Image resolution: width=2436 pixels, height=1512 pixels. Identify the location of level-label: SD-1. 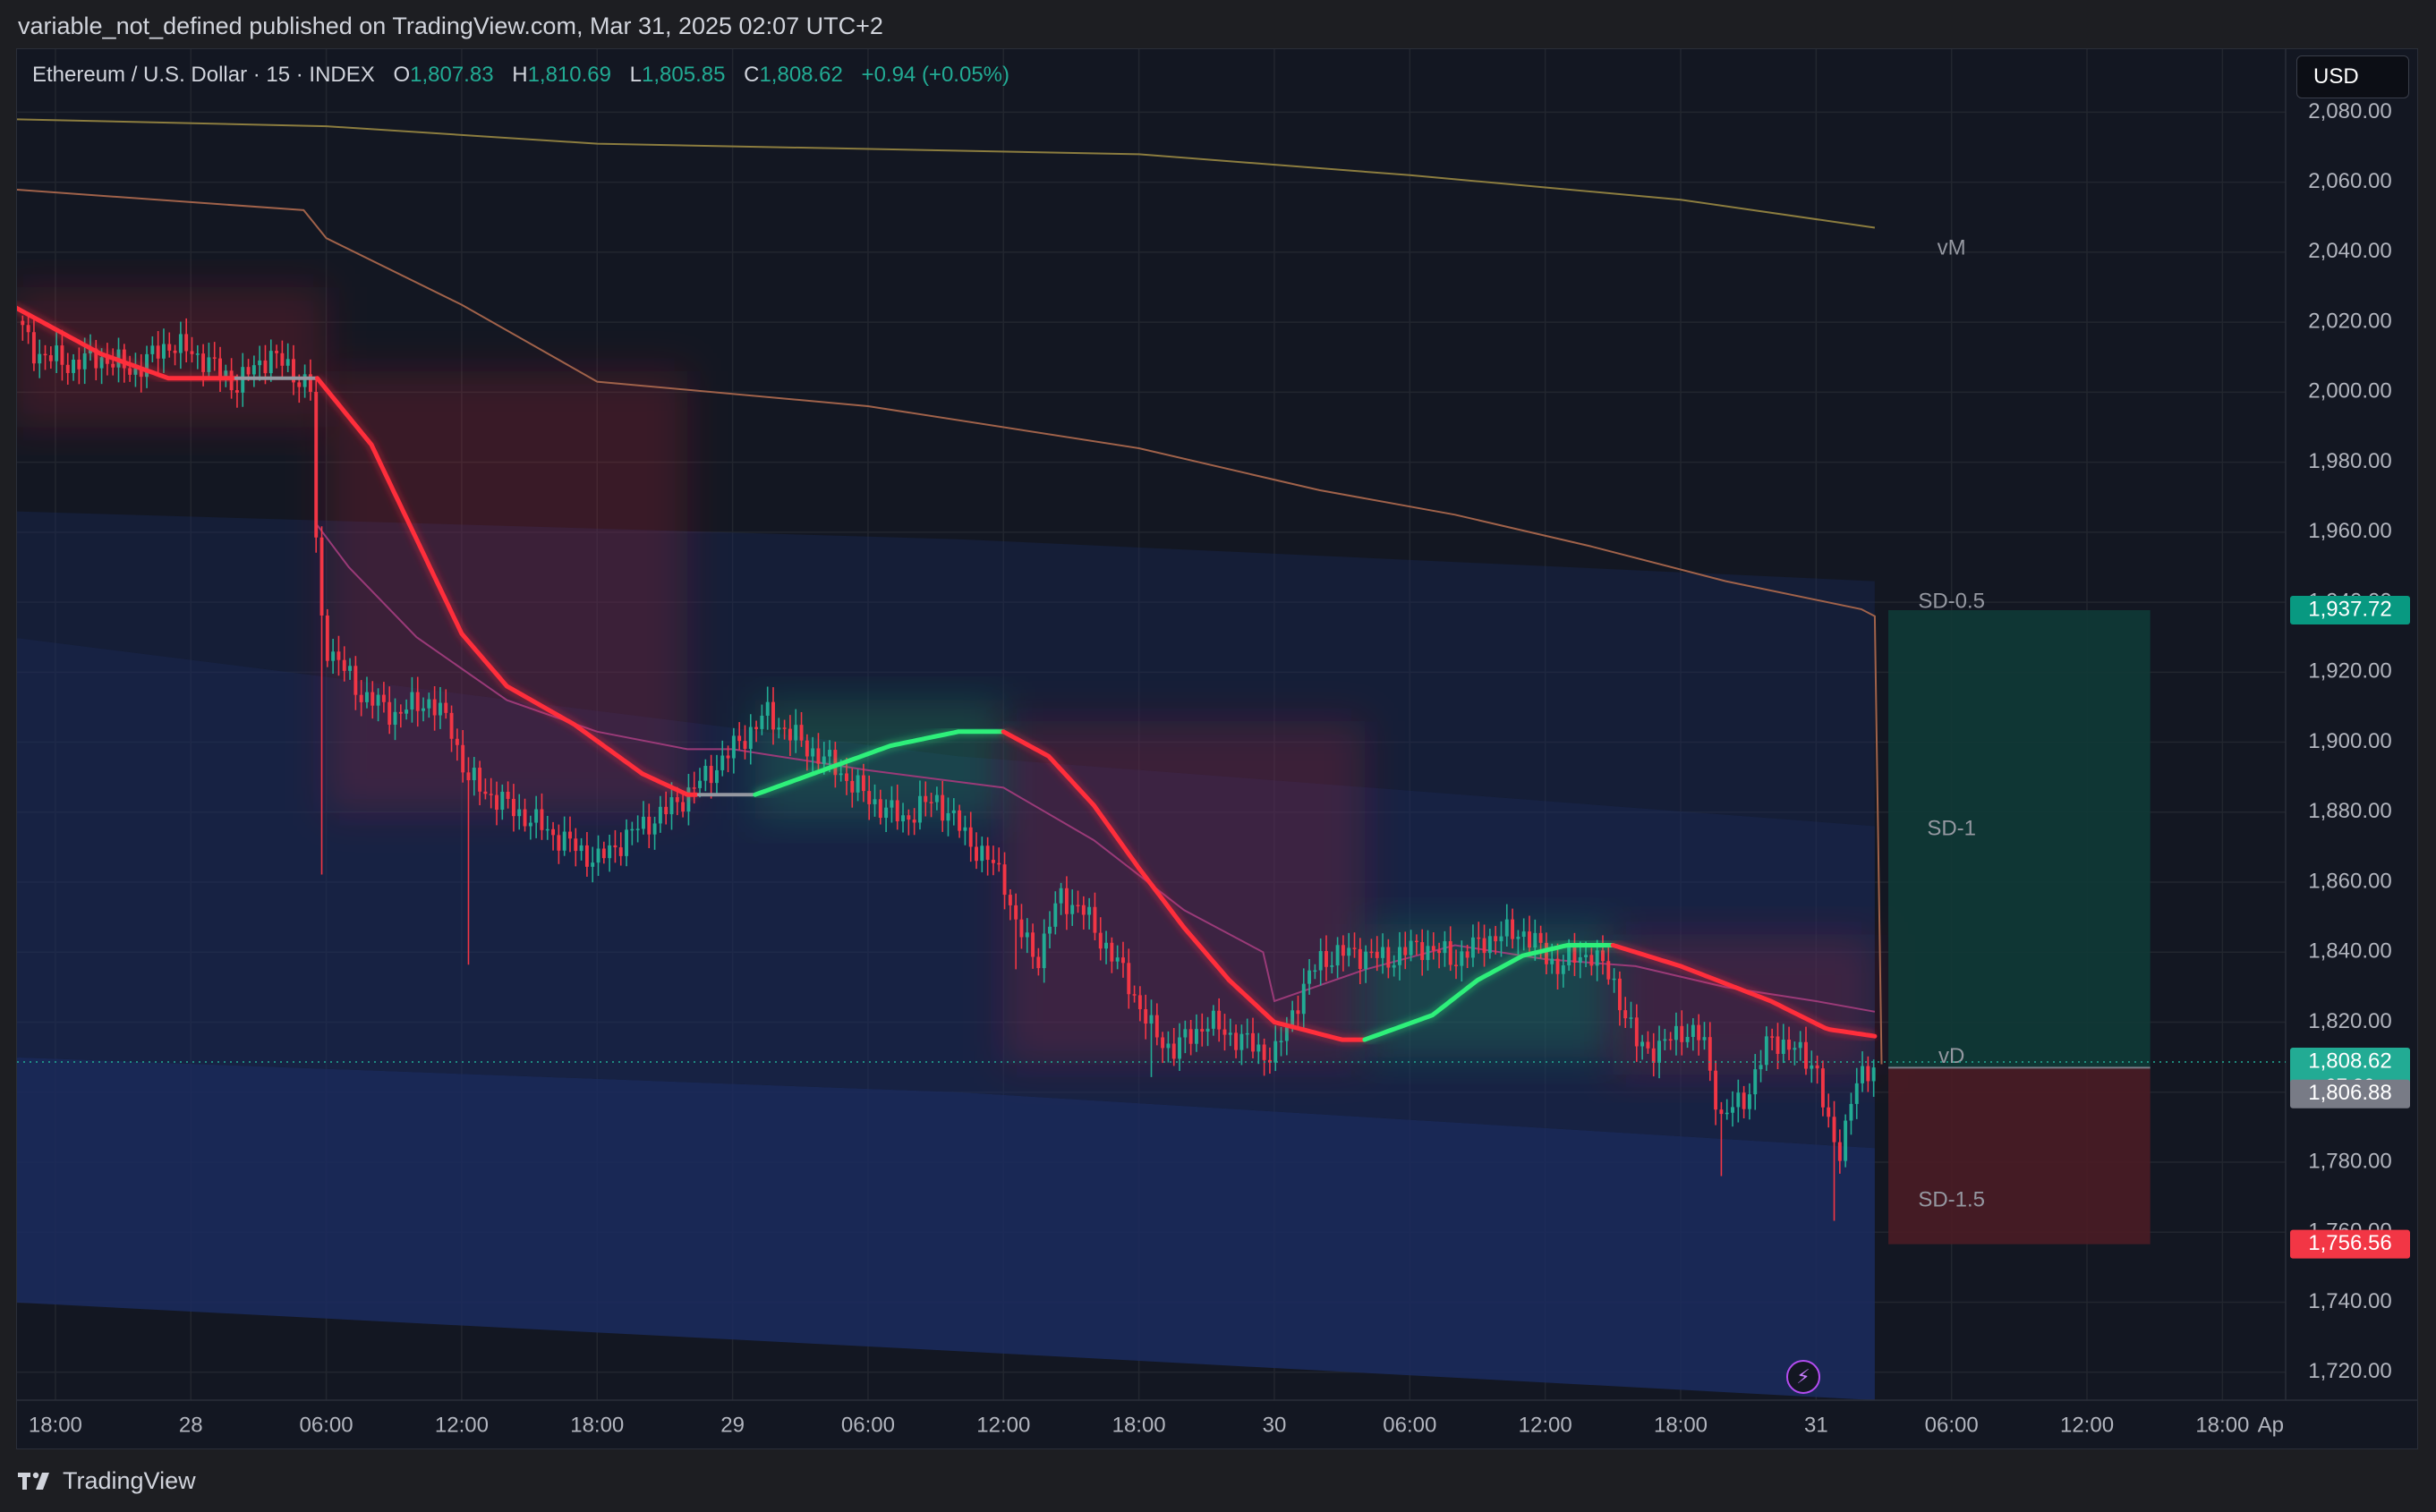
(1951, 829).